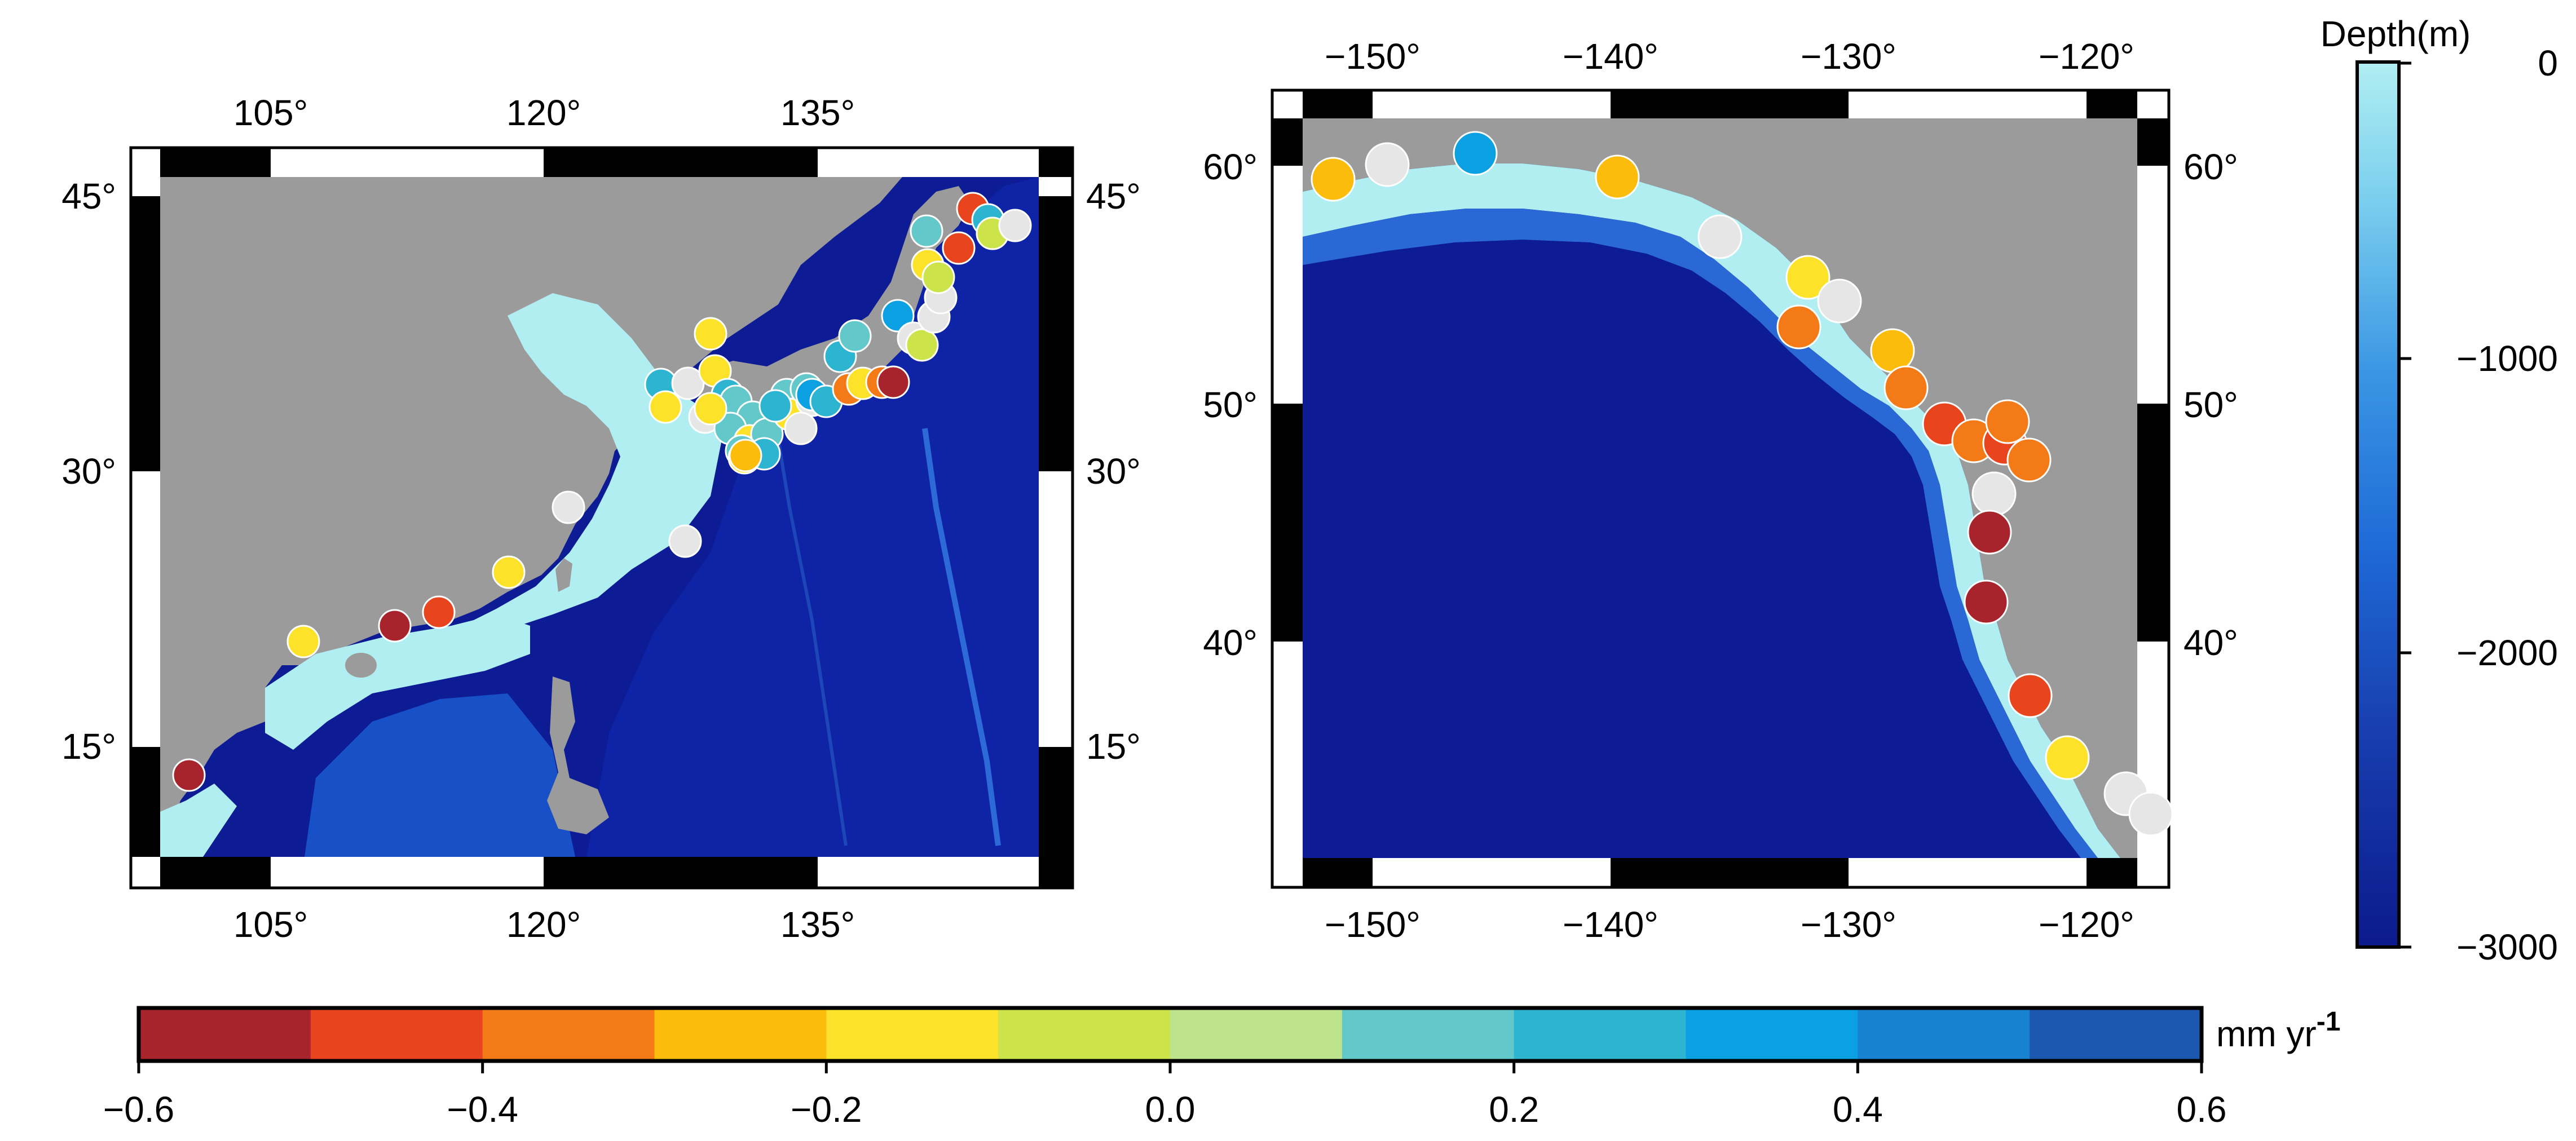 The image size is (2576, 1141). What do you see at coordinates (88, 746) in the screenshot?
I see `left-lat-left-15: 15°` at bounding box center [88, 746].